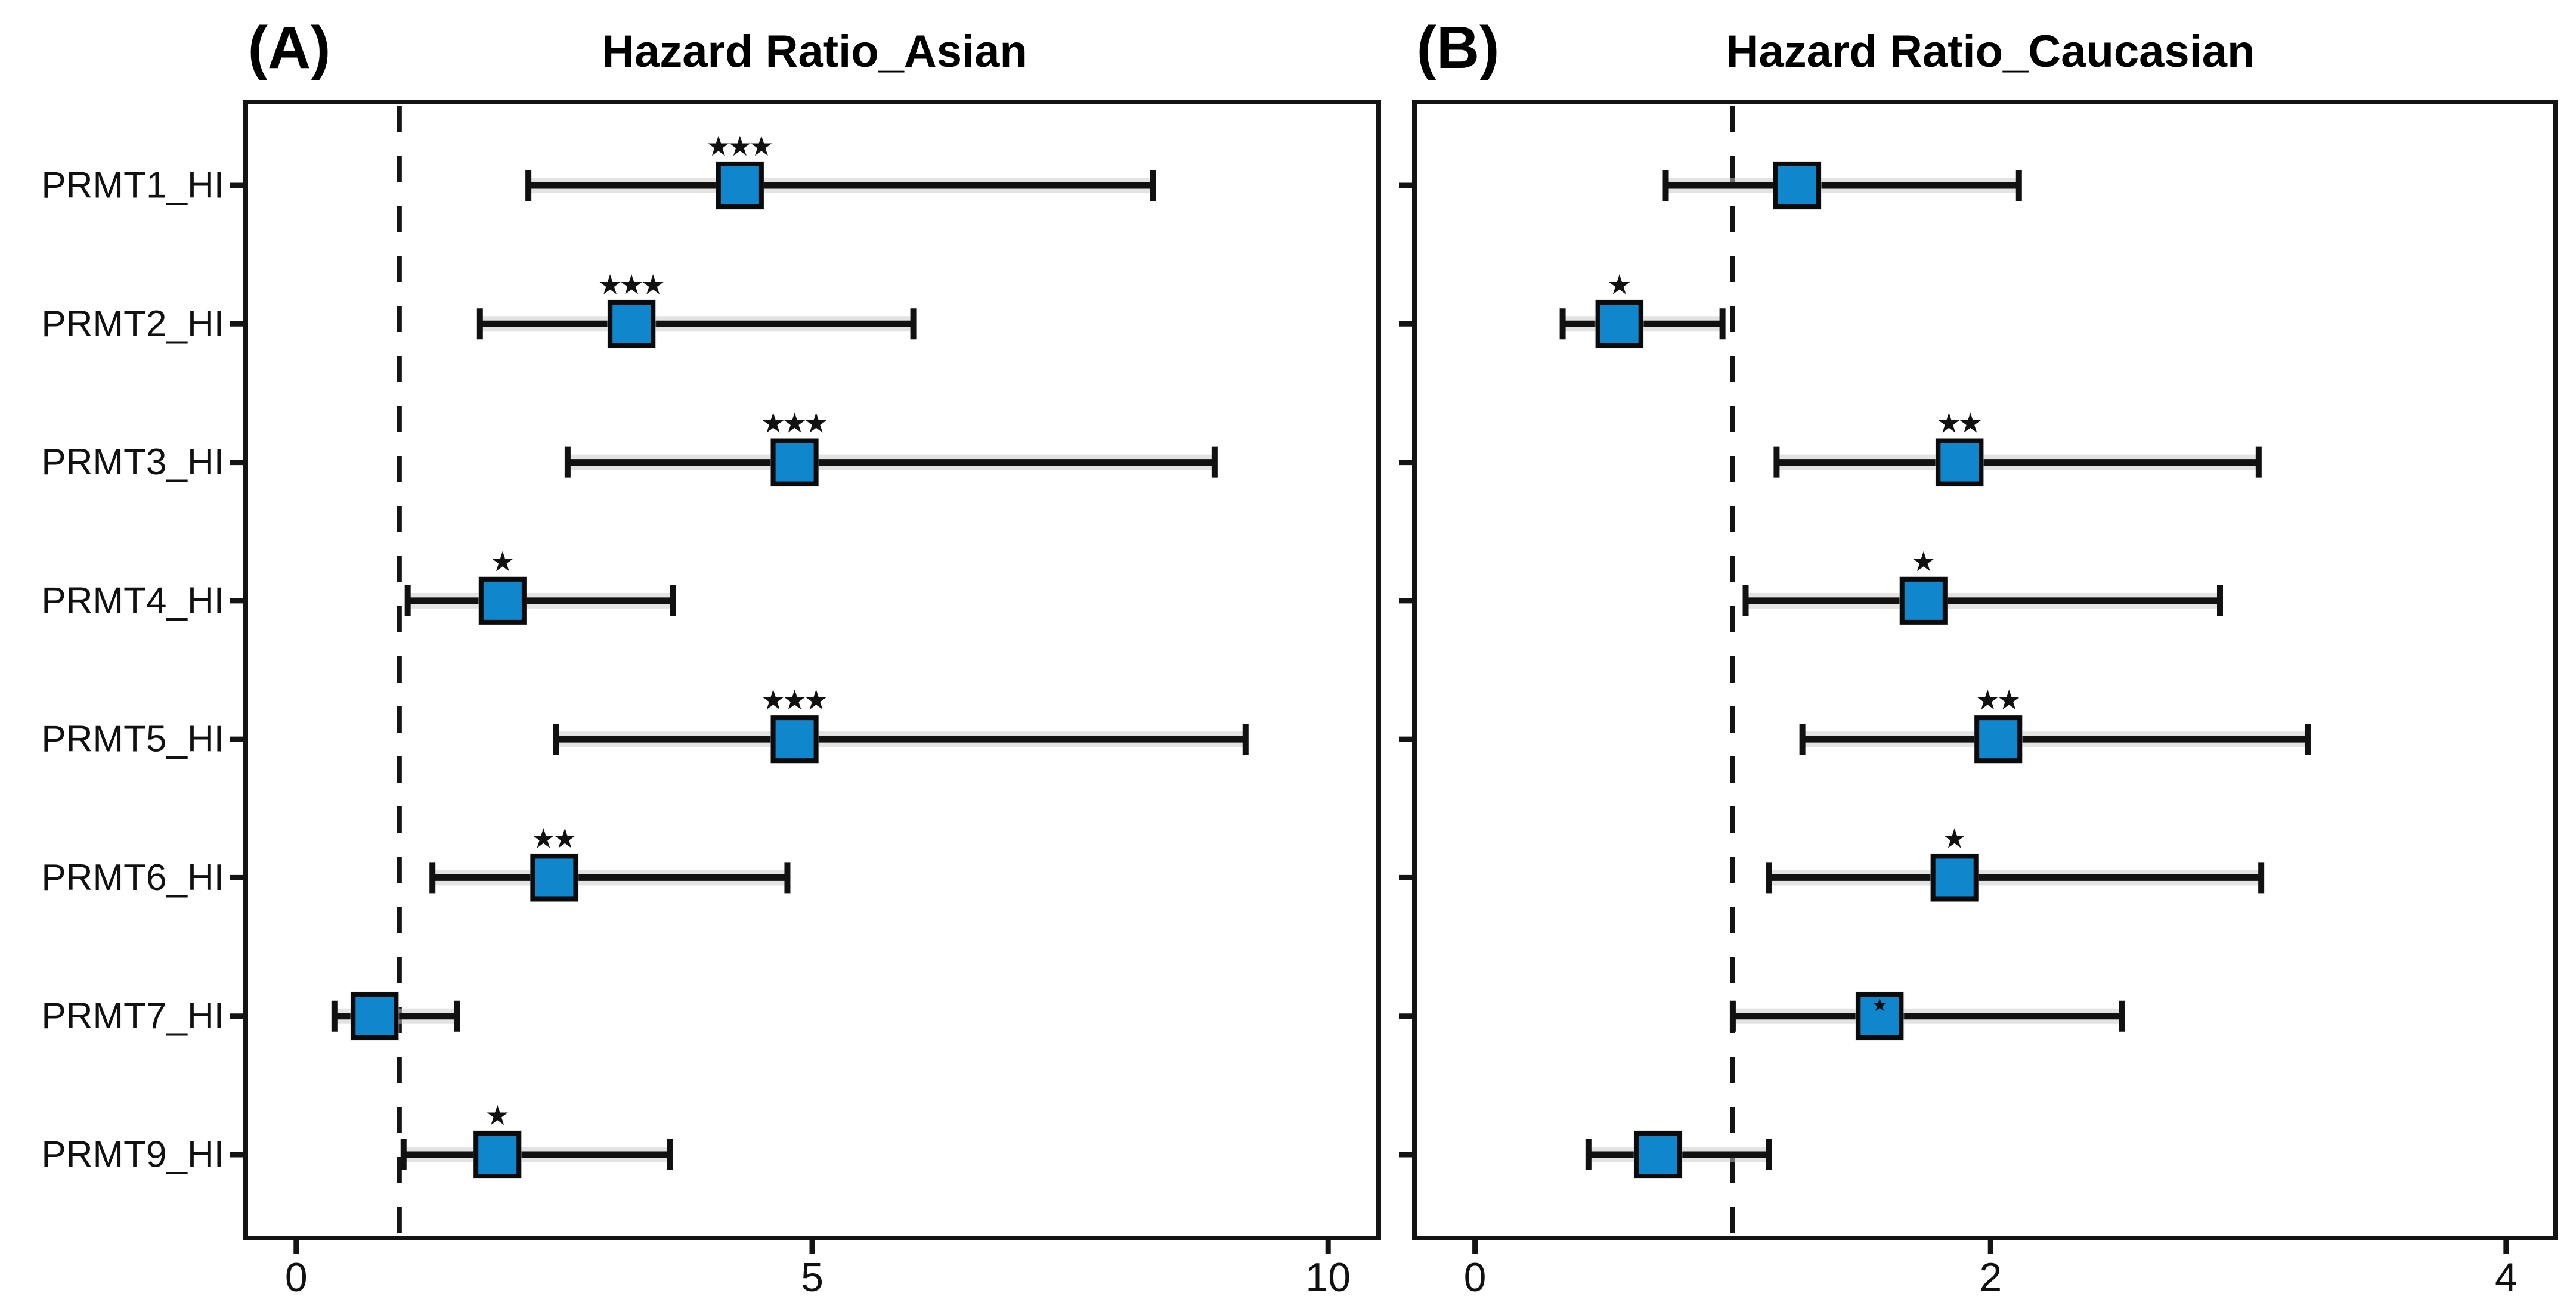 Image resolution: width=2576 pixels, height=1306 pixels. I want to click on forest-row-PRMT1_HI: PRMT1_HI★★★, so click(599, 170).